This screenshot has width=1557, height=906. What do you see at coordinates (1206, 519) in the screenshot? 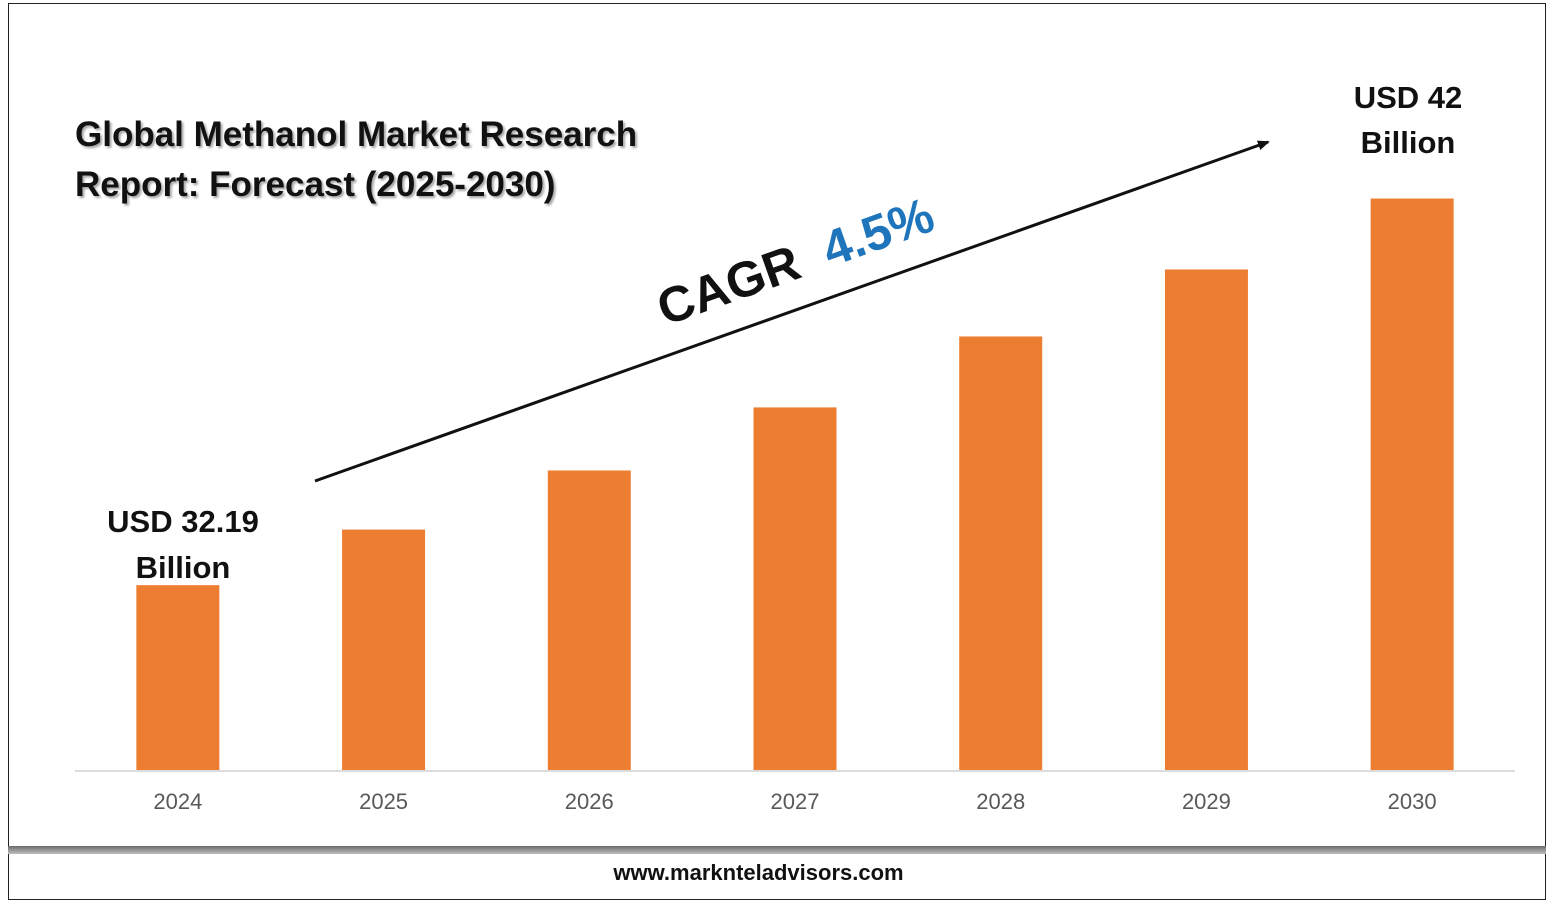
I see `bar-2029` at bounding box center [1206, 519].